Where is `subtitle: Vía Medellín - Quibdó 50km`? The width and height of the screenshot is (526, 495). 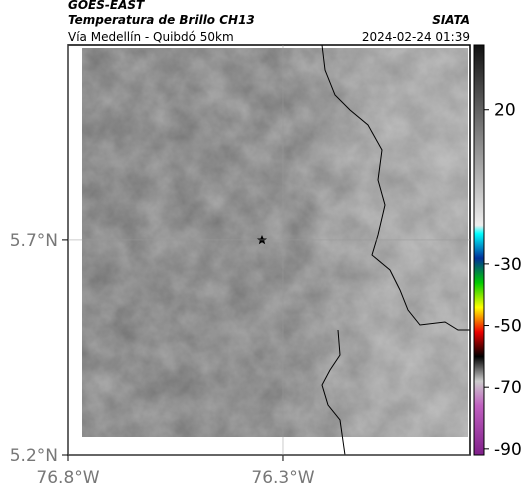 subtitle: Vía Medellín - Quibdó 50km is located at coordinates (151, 37).